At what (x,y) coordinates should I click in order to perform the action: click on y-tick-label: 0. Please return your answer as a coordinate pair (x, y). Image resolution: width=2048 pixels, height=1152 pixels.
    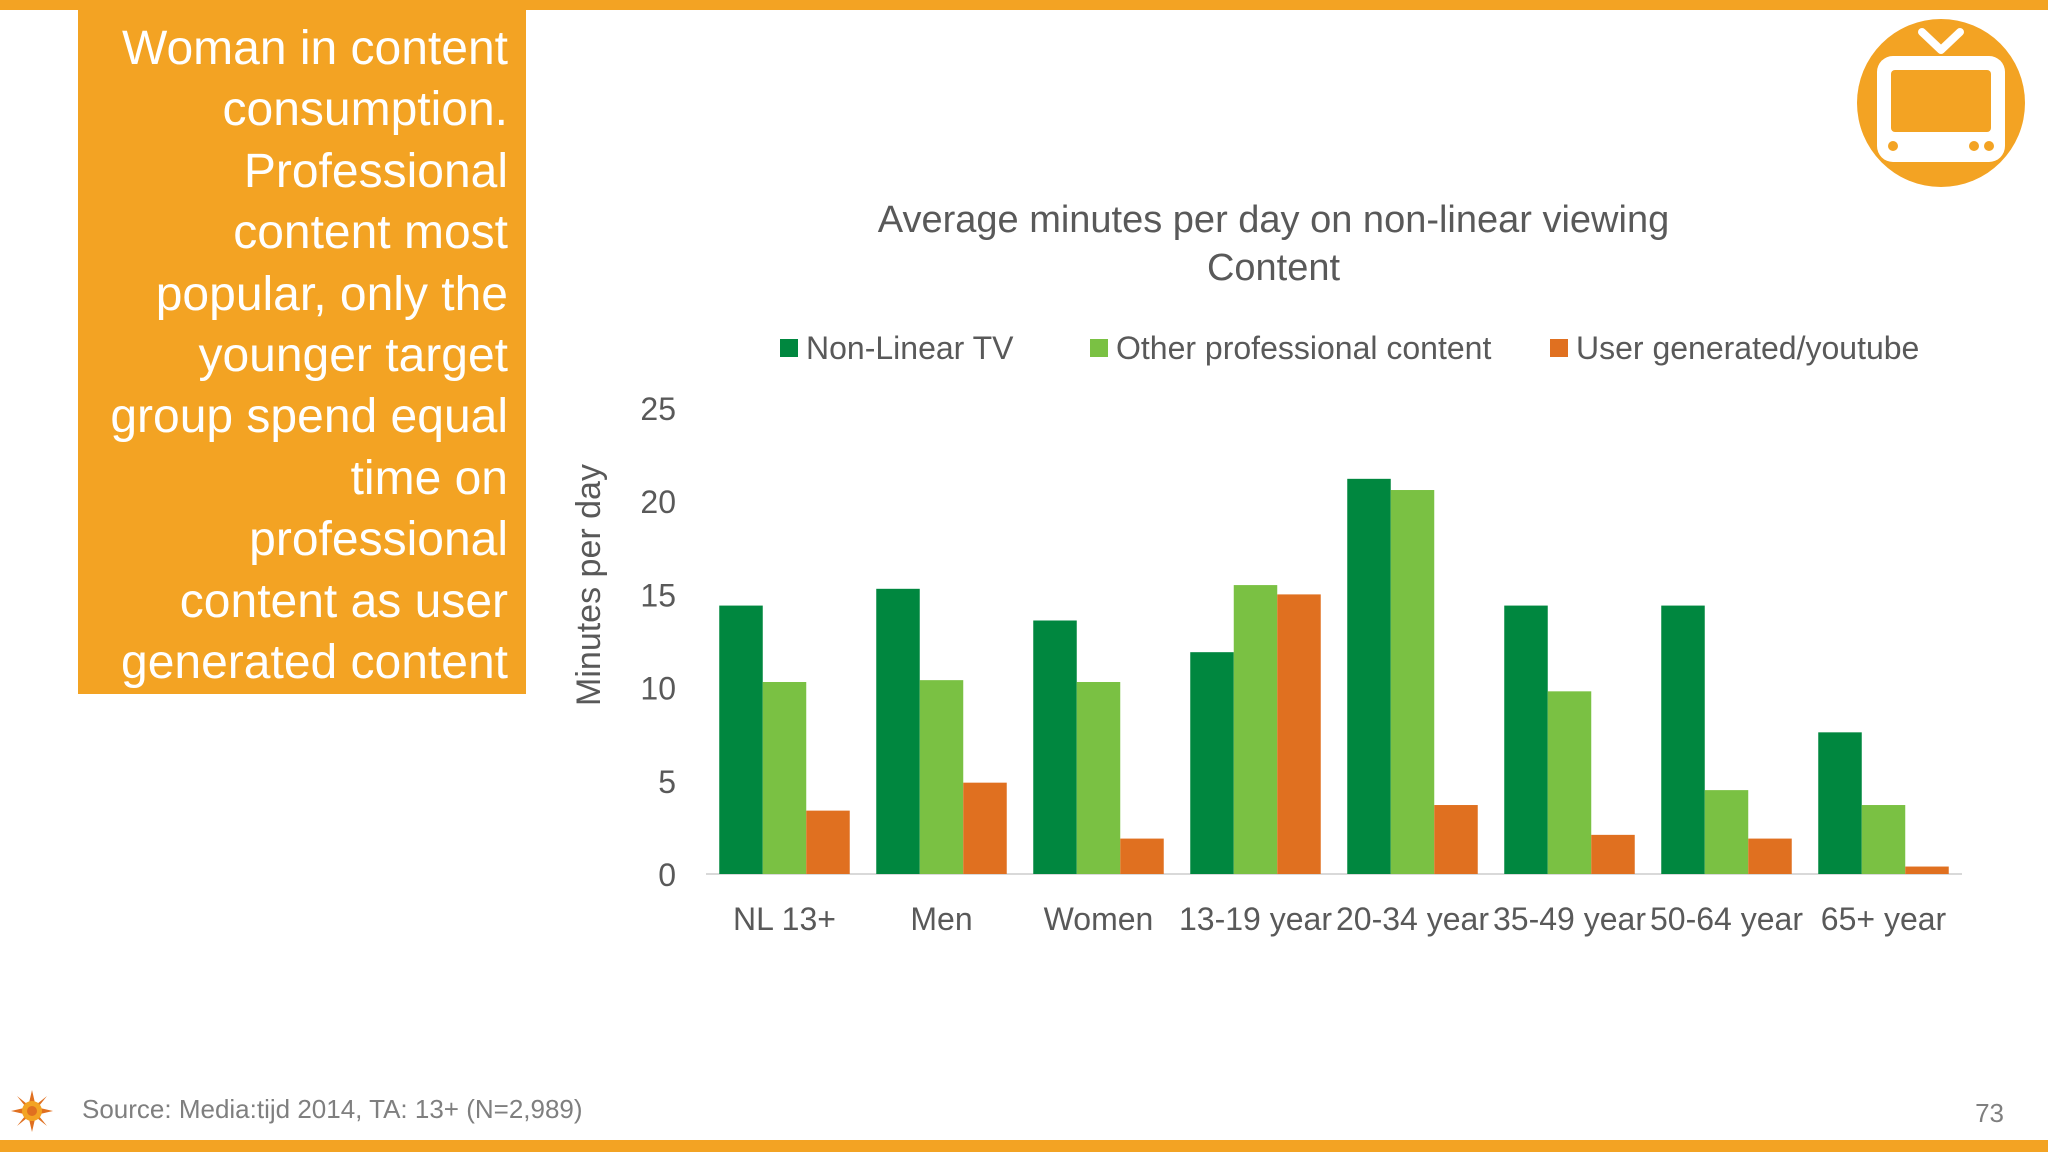
    Looking at the image, I should click on (667, 875).